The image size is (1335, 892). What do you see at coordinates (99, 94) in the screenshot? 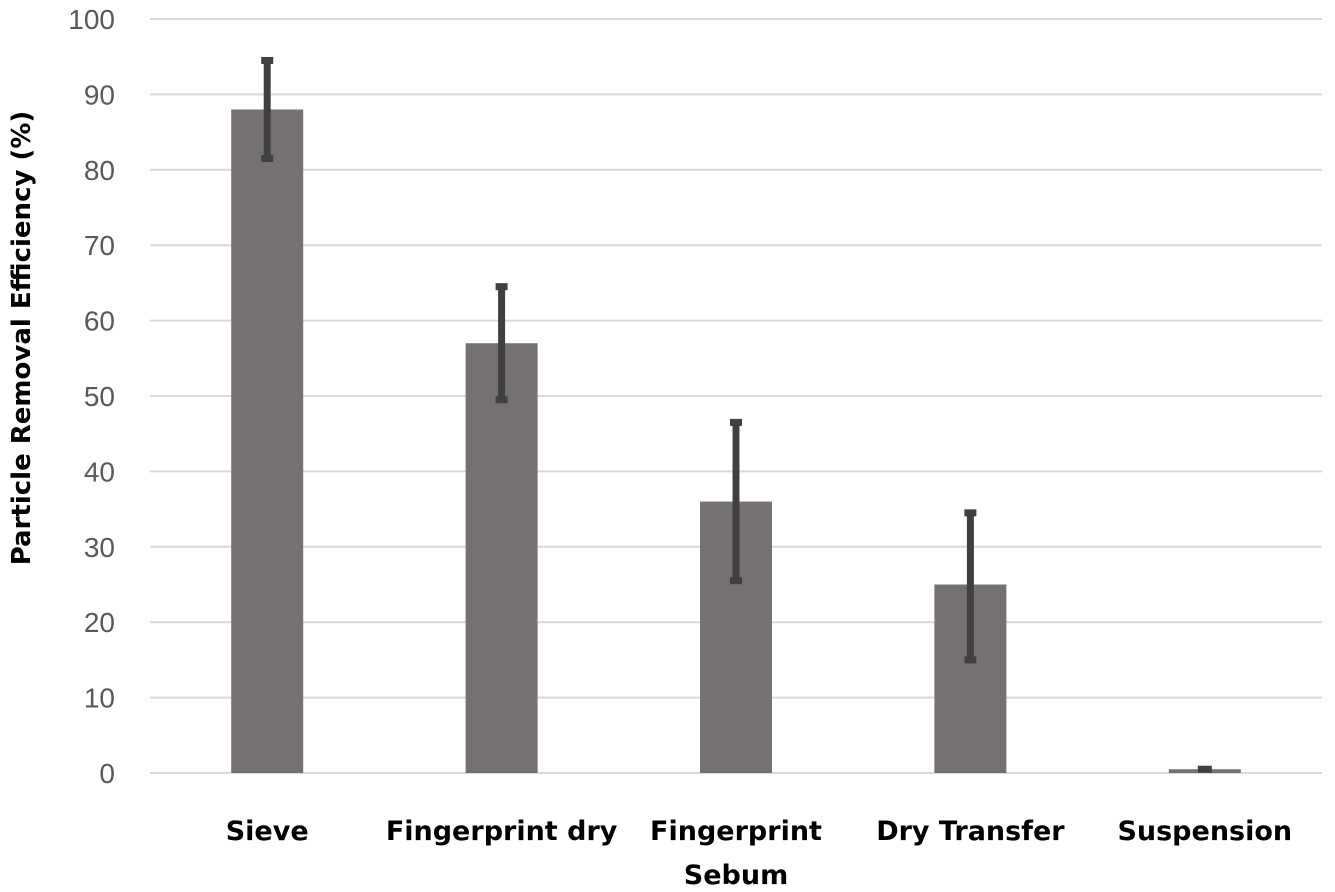
I see `y-tick-label: 90` at bounding box center [99, 94].